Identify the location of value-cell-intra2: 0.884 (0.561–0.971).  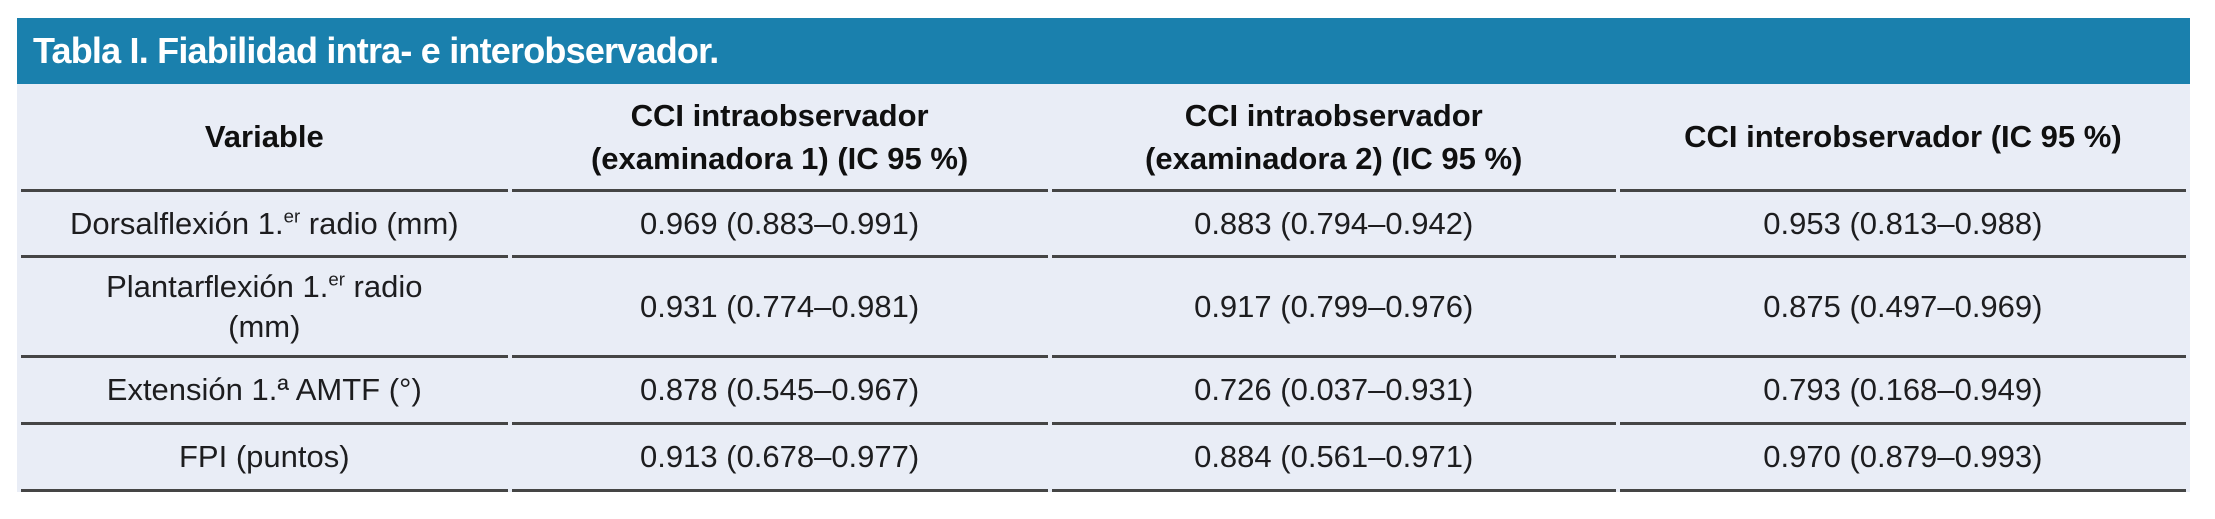
(1333, 458).